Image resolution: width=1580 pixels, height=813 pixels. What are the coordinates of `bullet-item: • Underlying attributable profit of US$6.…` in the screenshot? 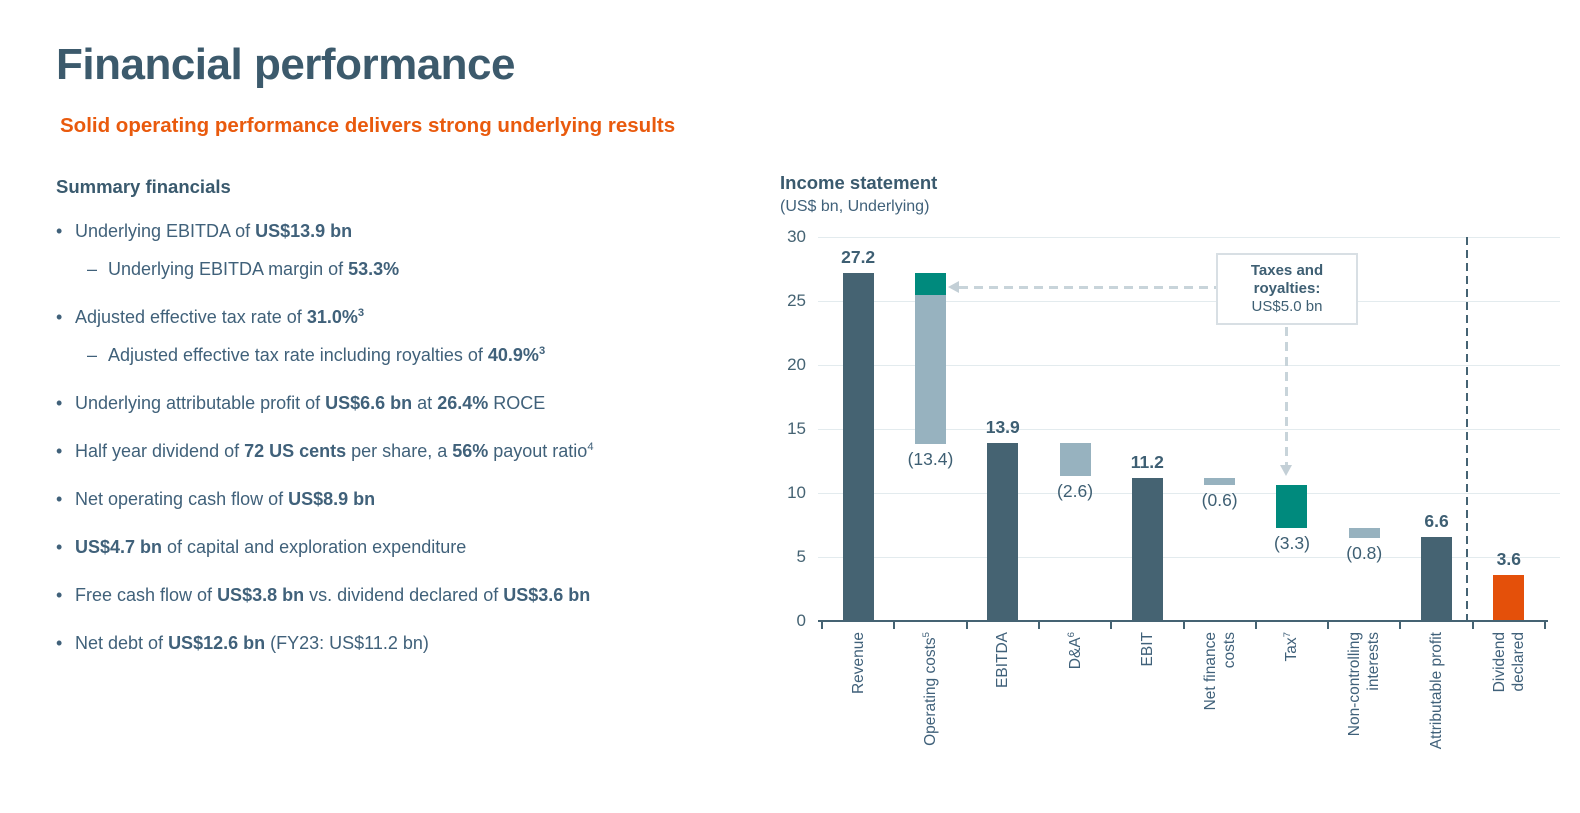 It's located at (401, 403).